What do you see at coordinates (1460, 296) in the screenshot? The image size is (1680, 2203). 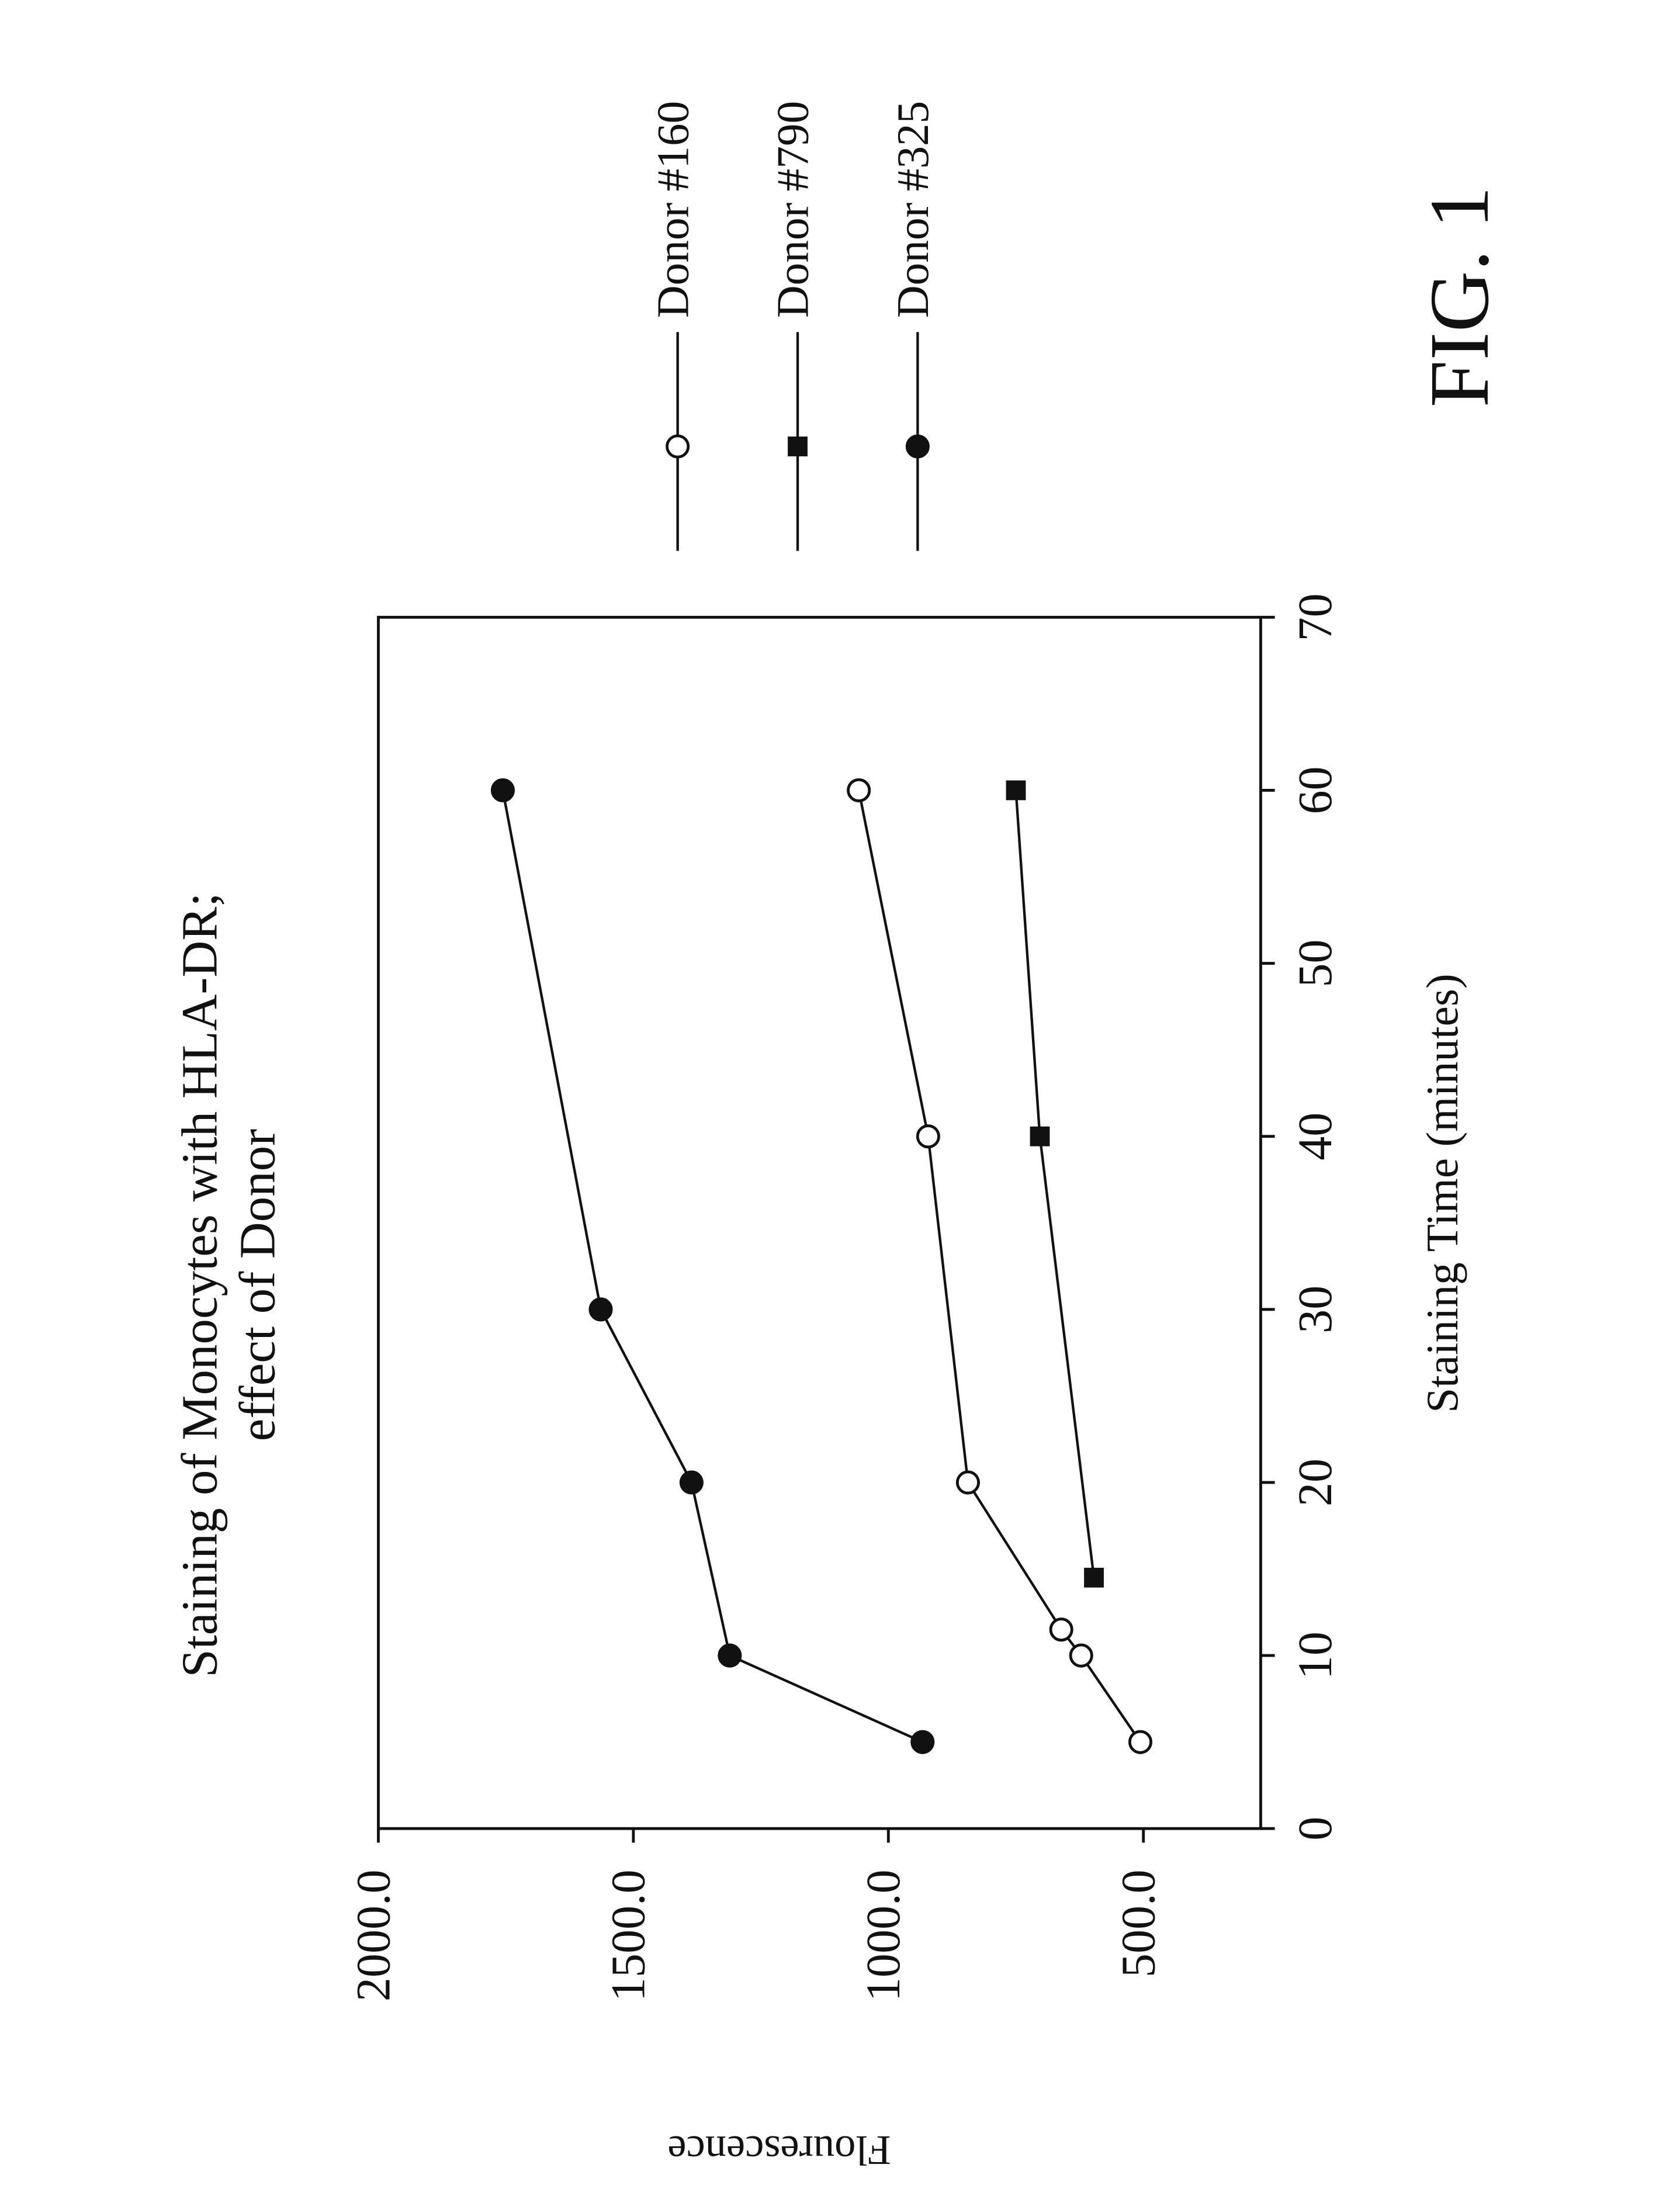 I see `figure-label: FIG. 1` at bounding box center [1460, 296].